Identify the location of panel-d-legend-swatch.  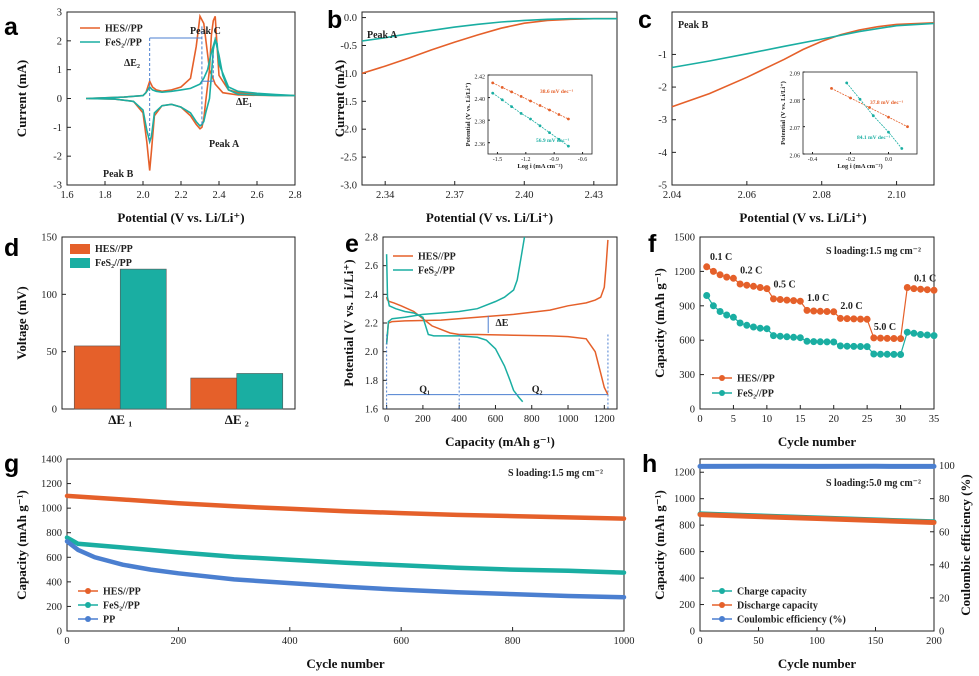
(80, 249).